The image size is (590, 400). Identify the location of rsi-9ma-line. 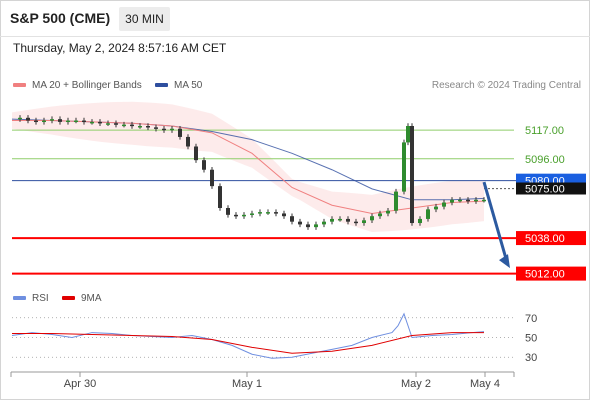
(248, 343).